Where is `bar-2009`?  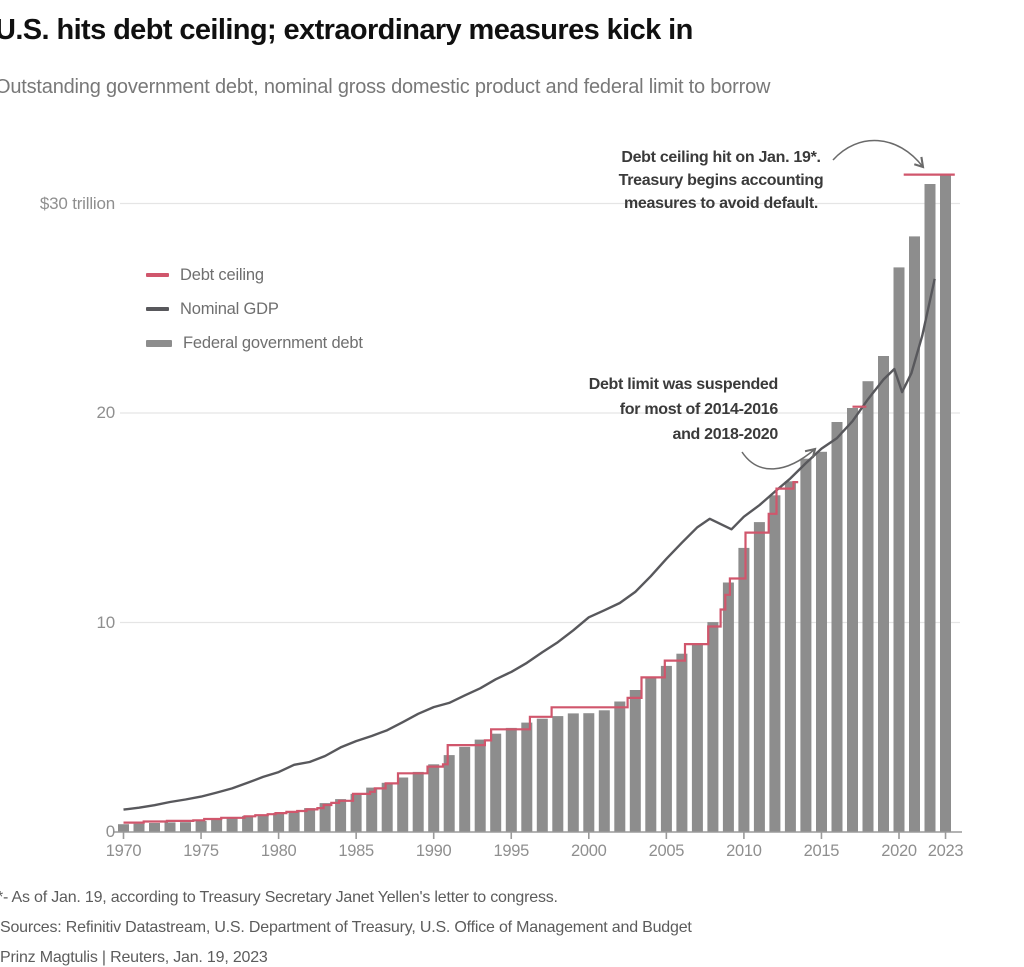 bar-2009 is located at coordinates (728, 707).